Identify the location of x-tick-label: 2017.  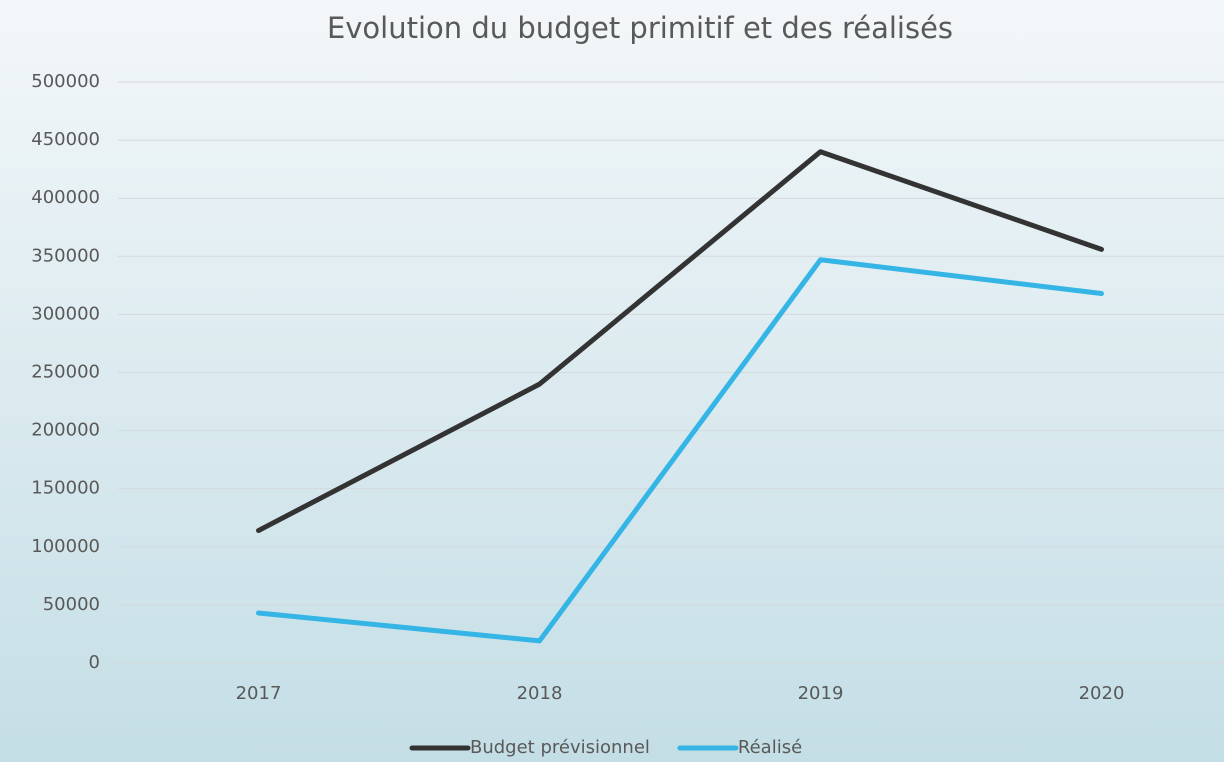
(259, 693).